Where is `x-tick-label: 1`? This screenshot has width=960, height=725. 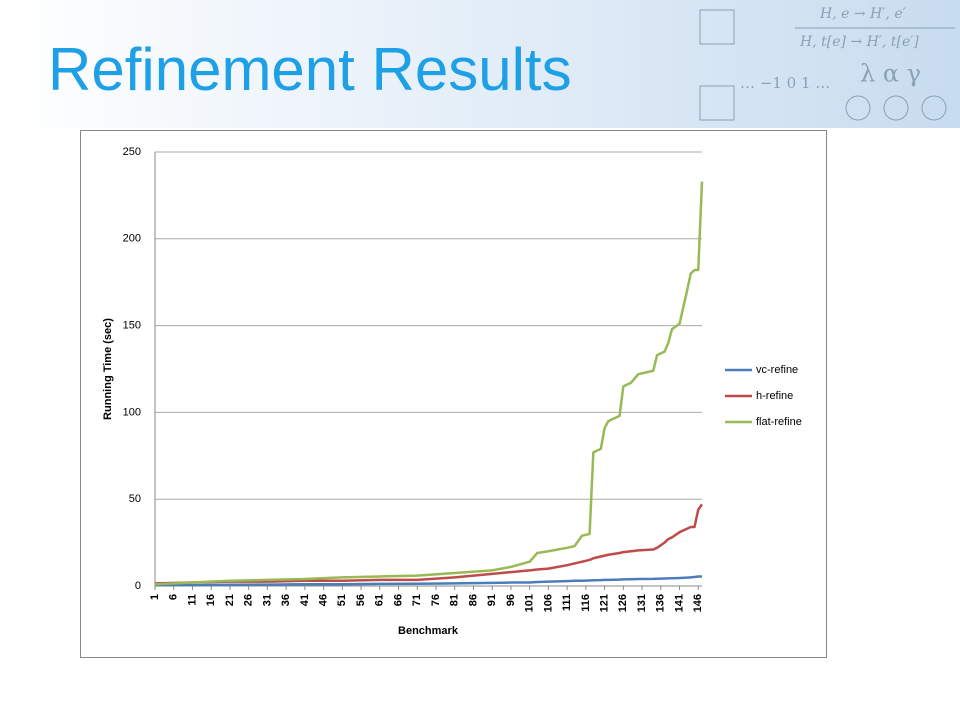 x-tick-label: 1 is located at coordinates (155, 597).